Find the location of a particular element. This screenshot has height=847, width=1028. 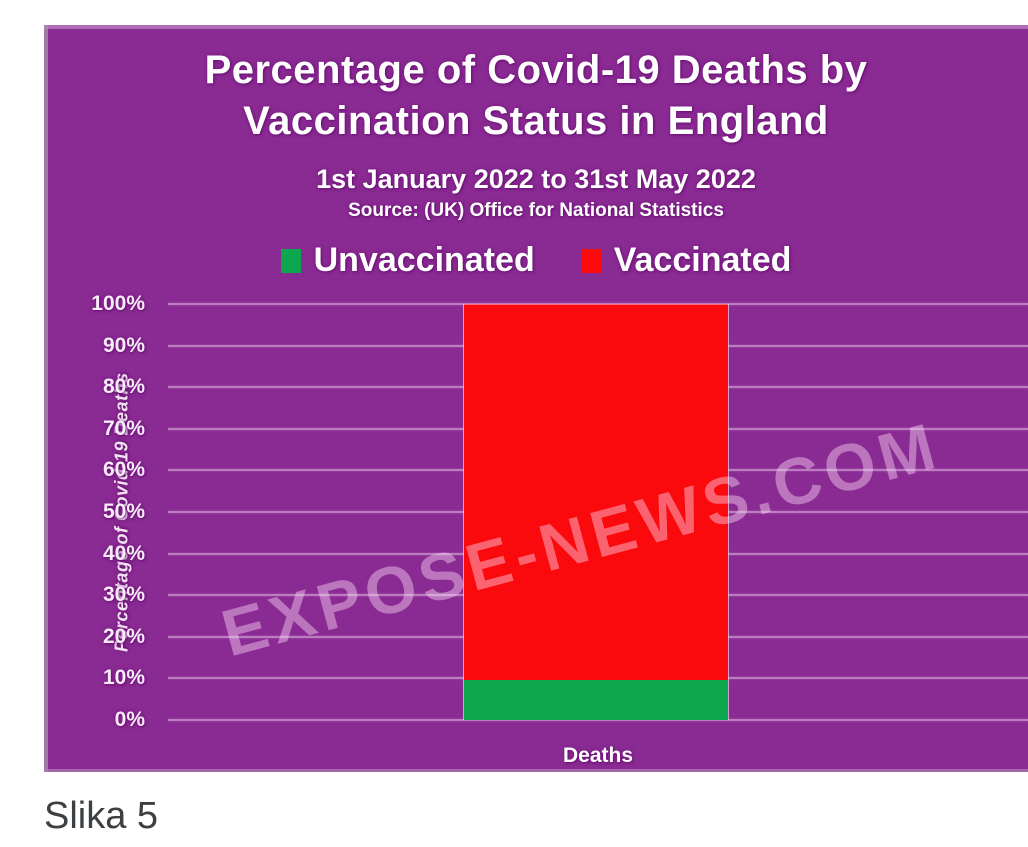

chart-legend: Unvaccinated Vaccinated is located at coordinates (536, 260).